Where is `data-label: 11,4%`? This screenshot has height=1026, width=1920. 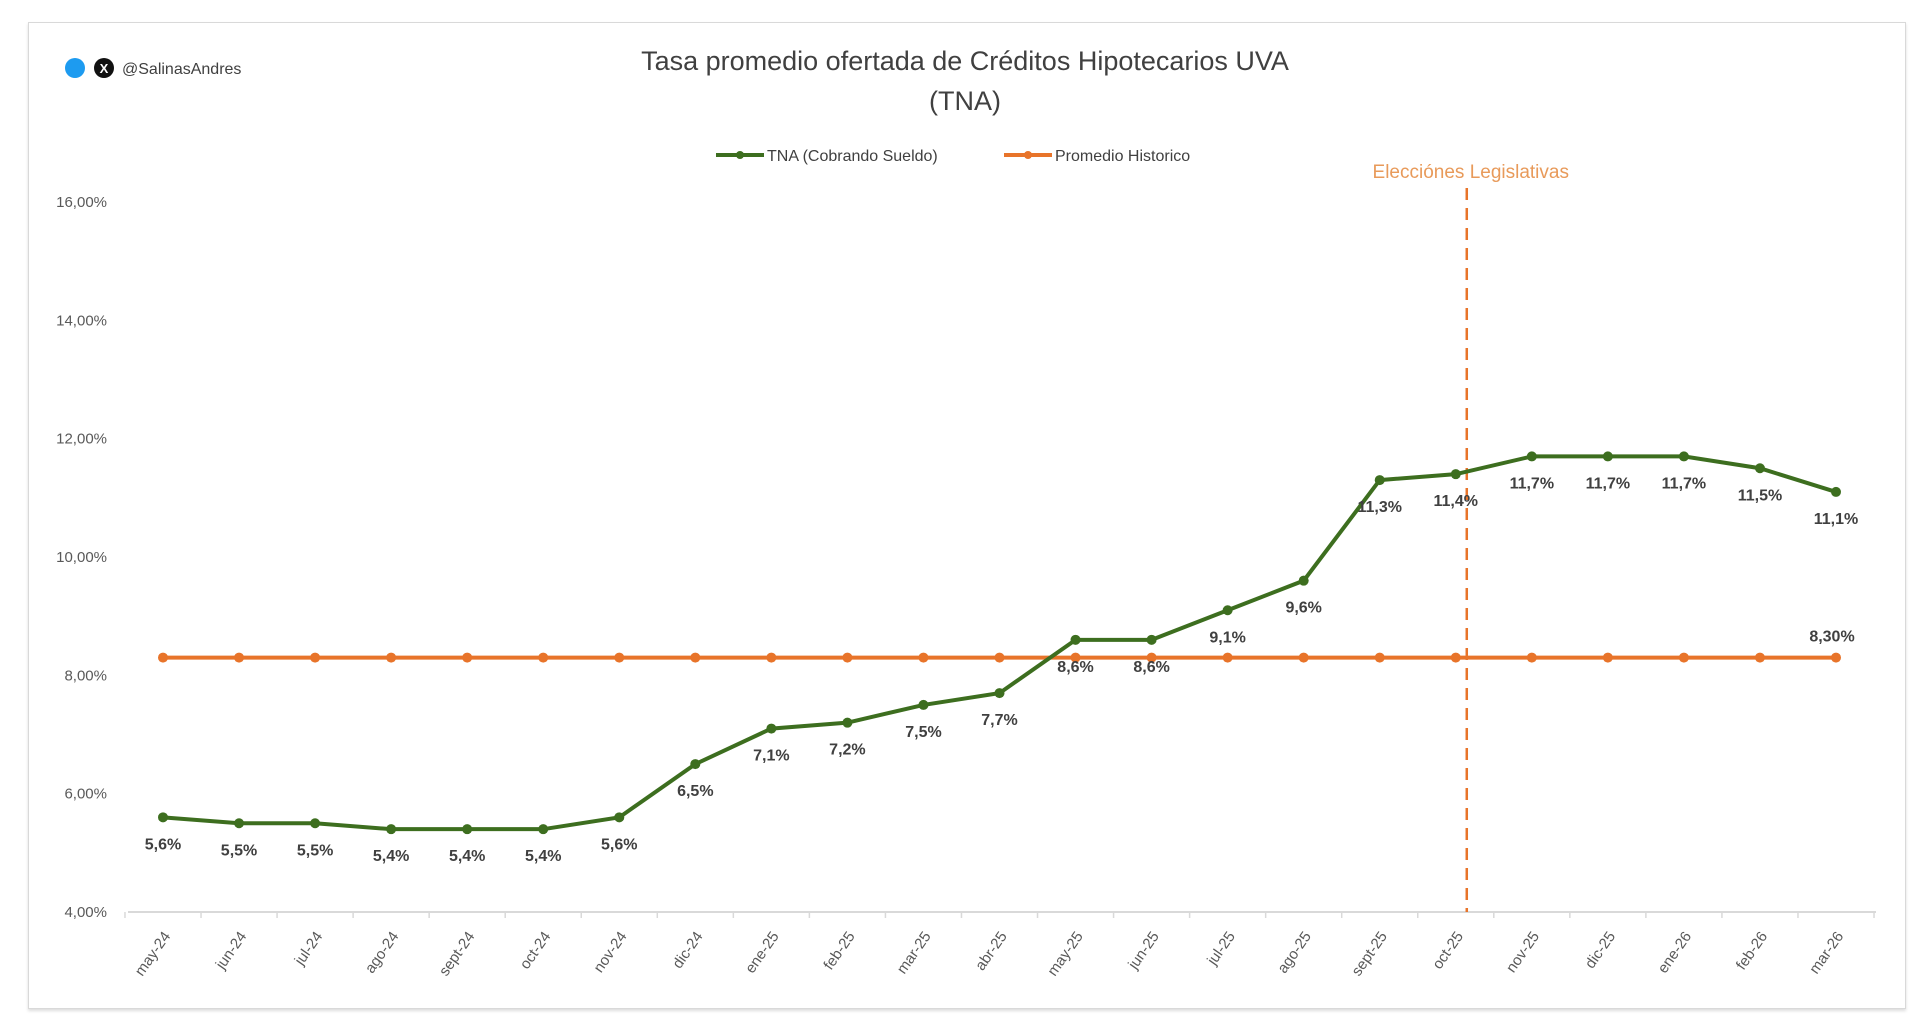
data-label: 11,4% is located at coordinates (1456, 501).